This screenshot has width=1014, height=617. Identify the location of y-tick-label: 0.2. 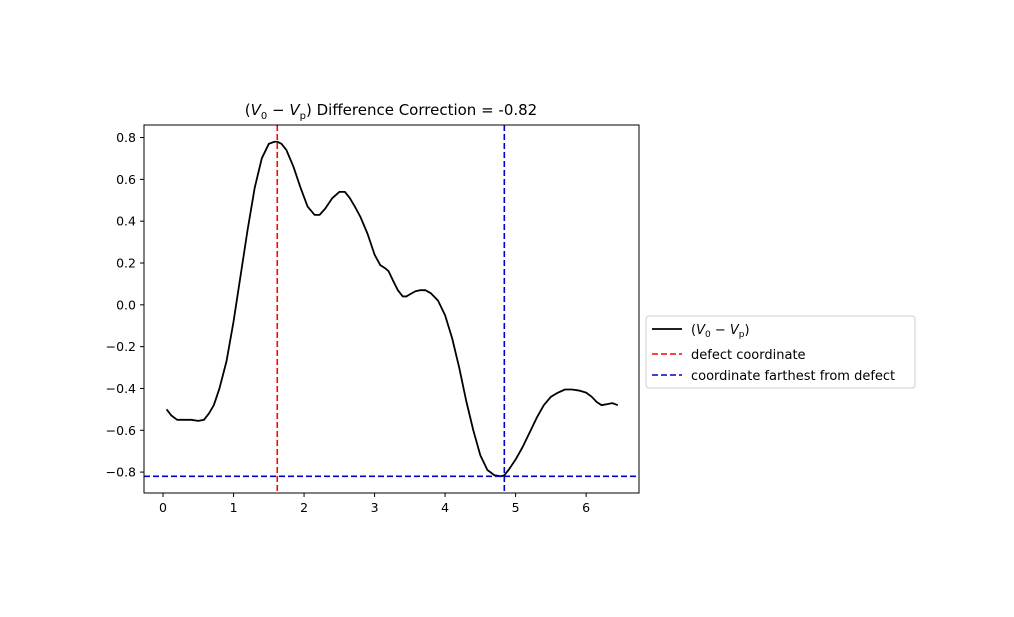
(126, 263).